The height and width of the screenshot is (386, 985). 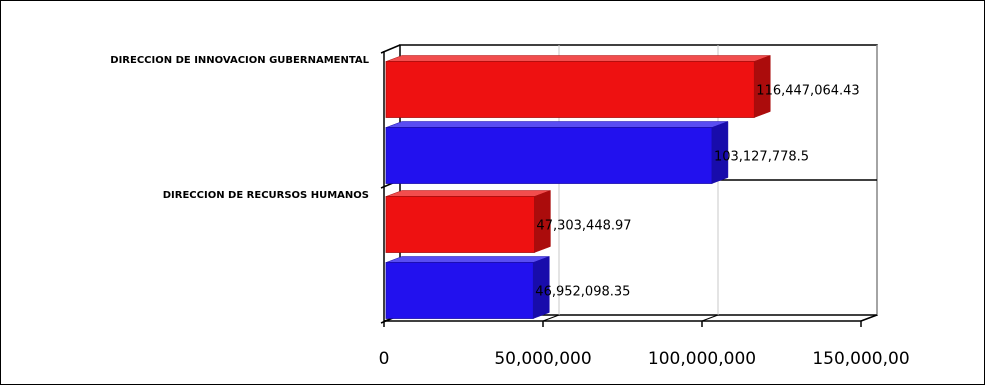 I want to click on x-tick-label: 0, so click(x=384, y=359).